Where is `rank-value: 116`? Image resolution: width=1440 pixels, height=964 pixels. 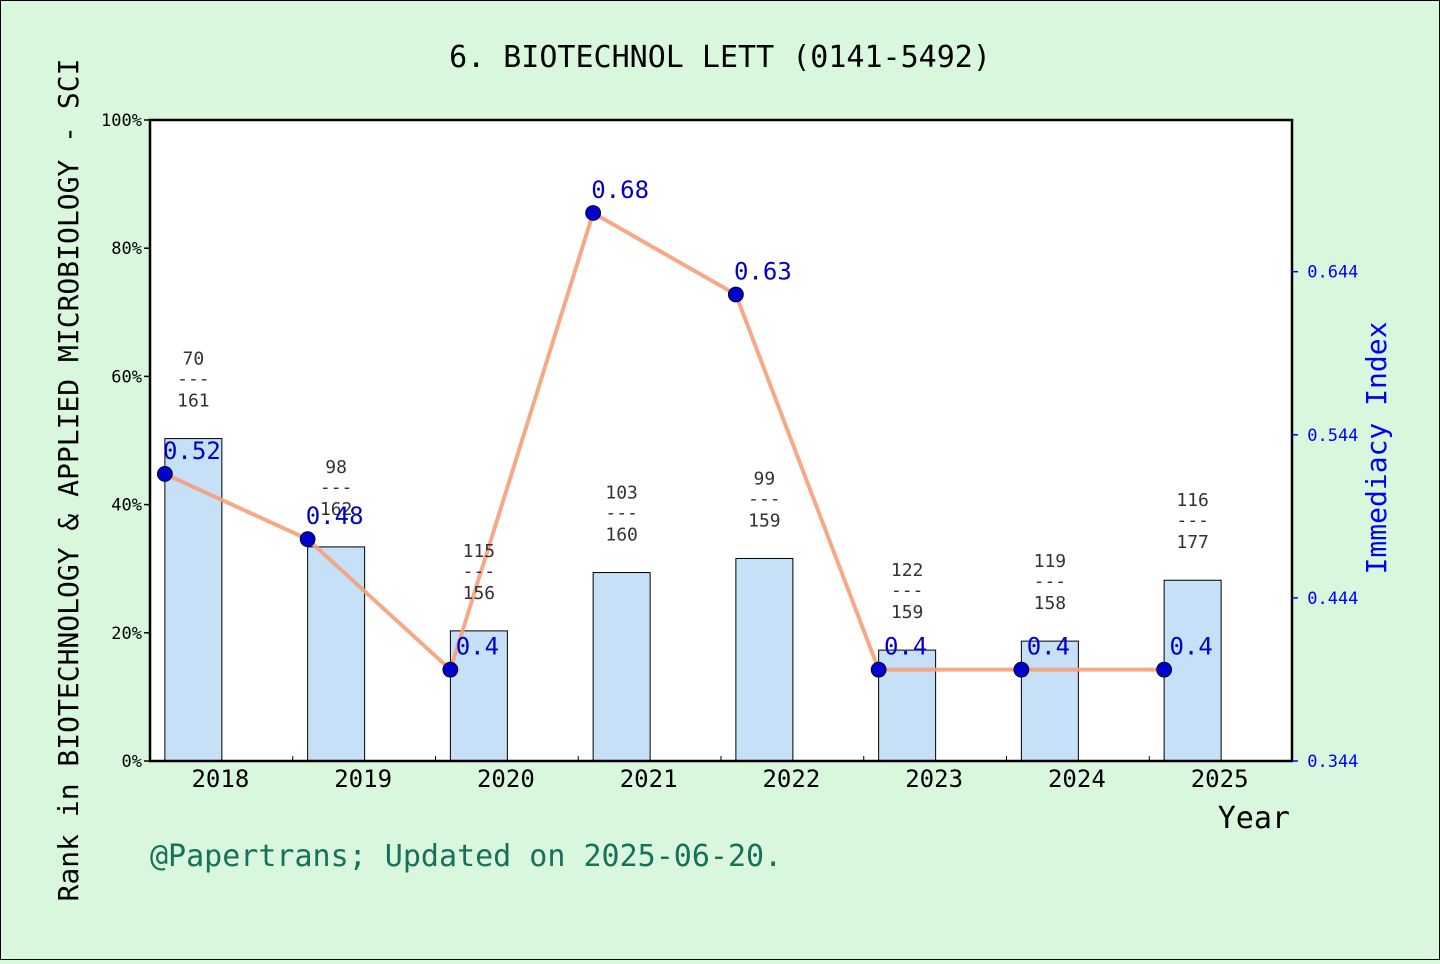 rank-value: 116 is located at coordinates (1192, 500).